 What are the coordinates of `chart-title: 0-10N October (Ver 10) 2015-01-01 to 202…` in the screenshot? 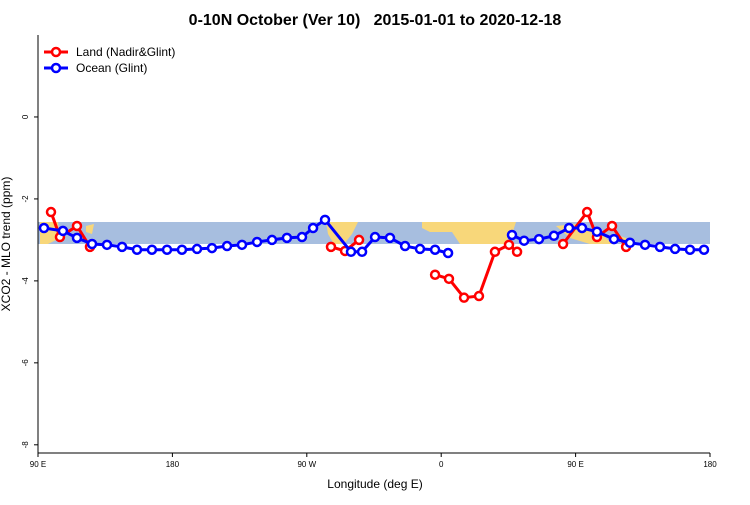 It's located at (375, 20).